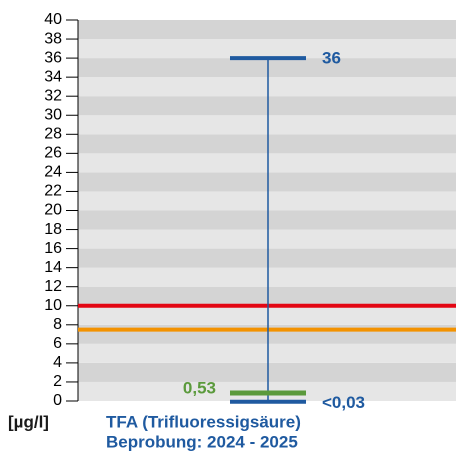 Image resolution: width=456 pixels, height=457 pixels. Describe the element at coordinates (28, 421) in the screenshot. I see `y-axis-unit: [µg/l]` at that location.